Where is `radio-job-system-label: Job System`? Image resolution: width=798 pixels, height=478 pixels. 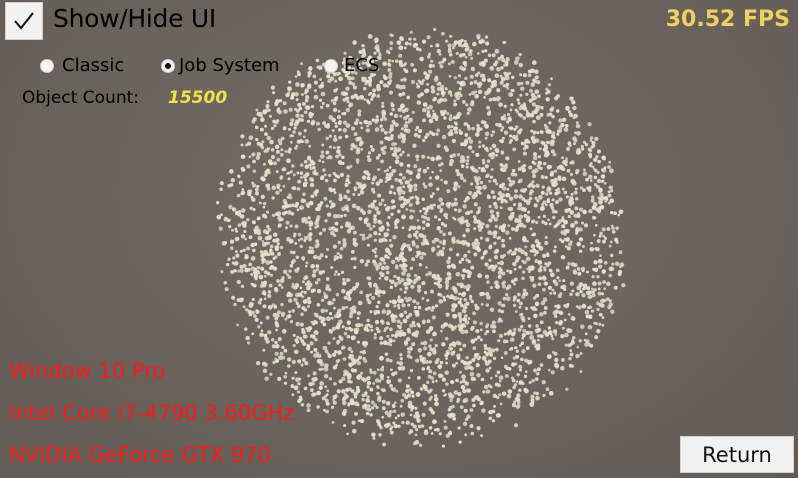
radio-job-system-label: Job System is located at coordinates (229, 65).